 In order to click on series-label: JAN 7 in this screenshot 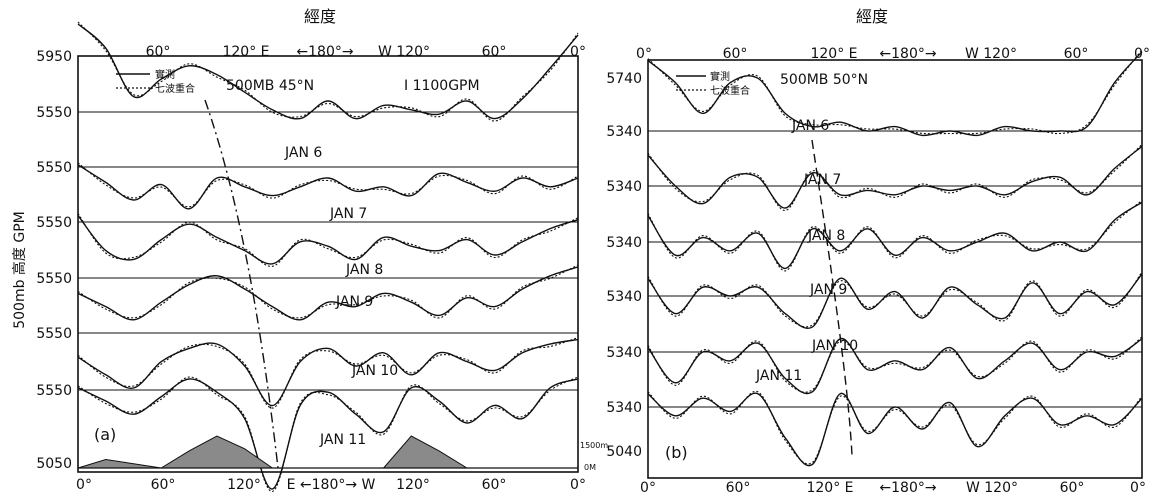, I will do `click(348, 214)`.